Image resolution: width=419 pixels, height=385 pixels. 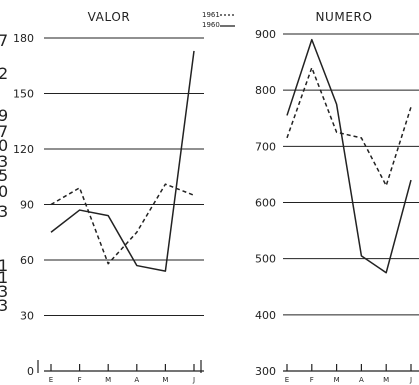 I want to click on chart-numero-y-tick-label-900: 900, so click(x=265, y=34).